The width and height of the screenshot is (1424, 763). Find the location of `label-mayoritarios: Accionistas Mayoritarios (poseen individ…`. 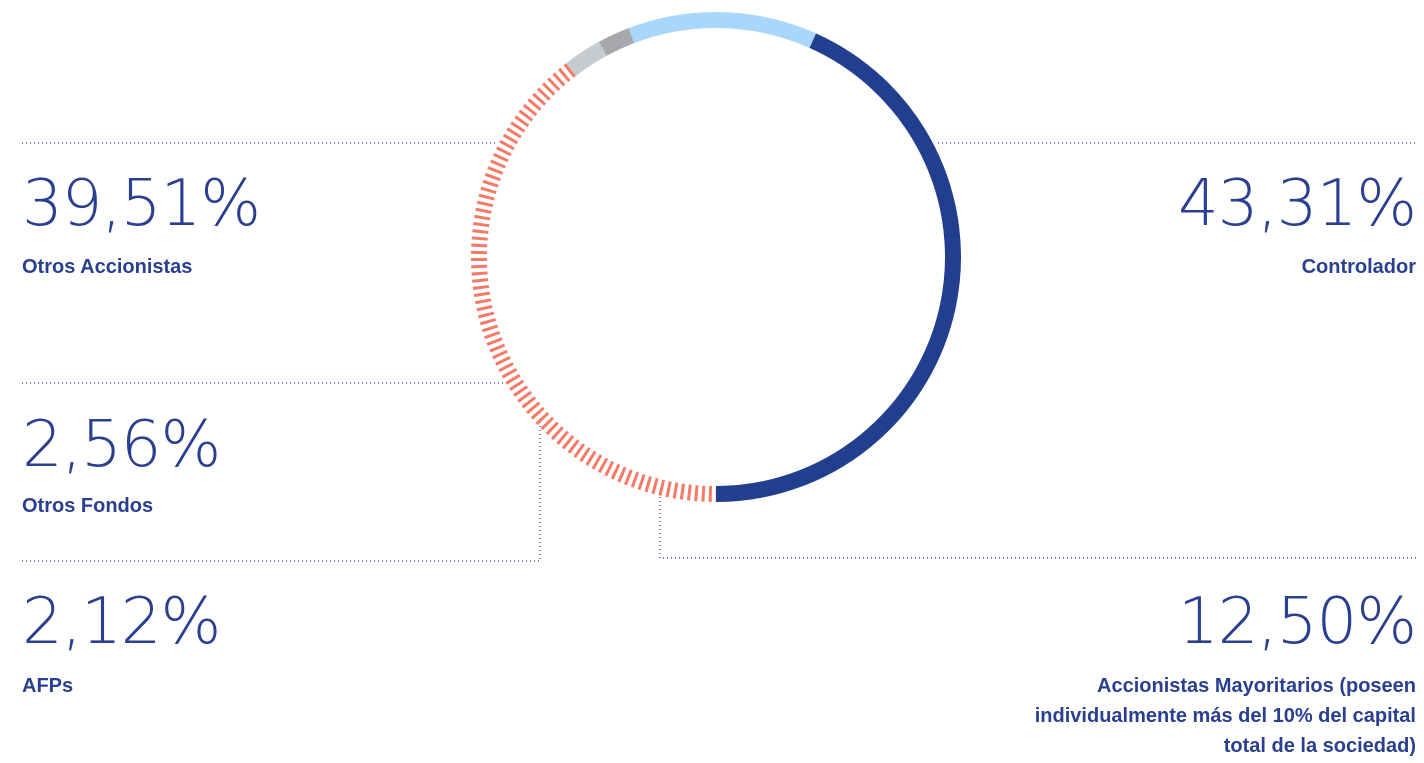

label-mayoritarios: Accionistas Mayoritarios (poseen individ… is located at coordinates (1225, 716).